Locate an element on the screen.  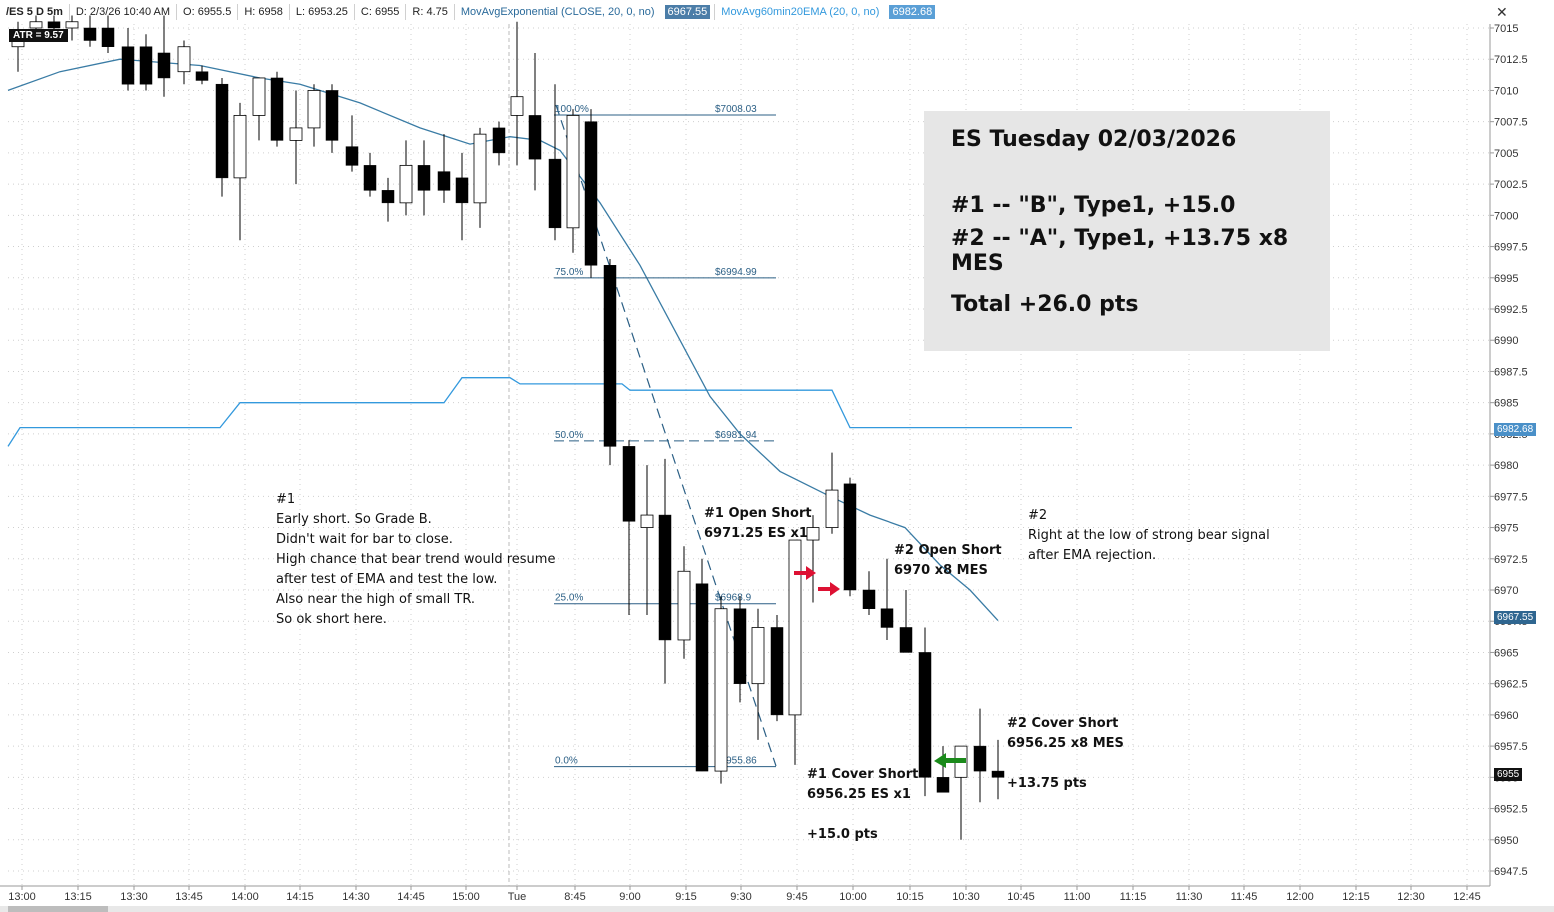
x-tick-label: 14:45 is located at coordinates (411, 897).